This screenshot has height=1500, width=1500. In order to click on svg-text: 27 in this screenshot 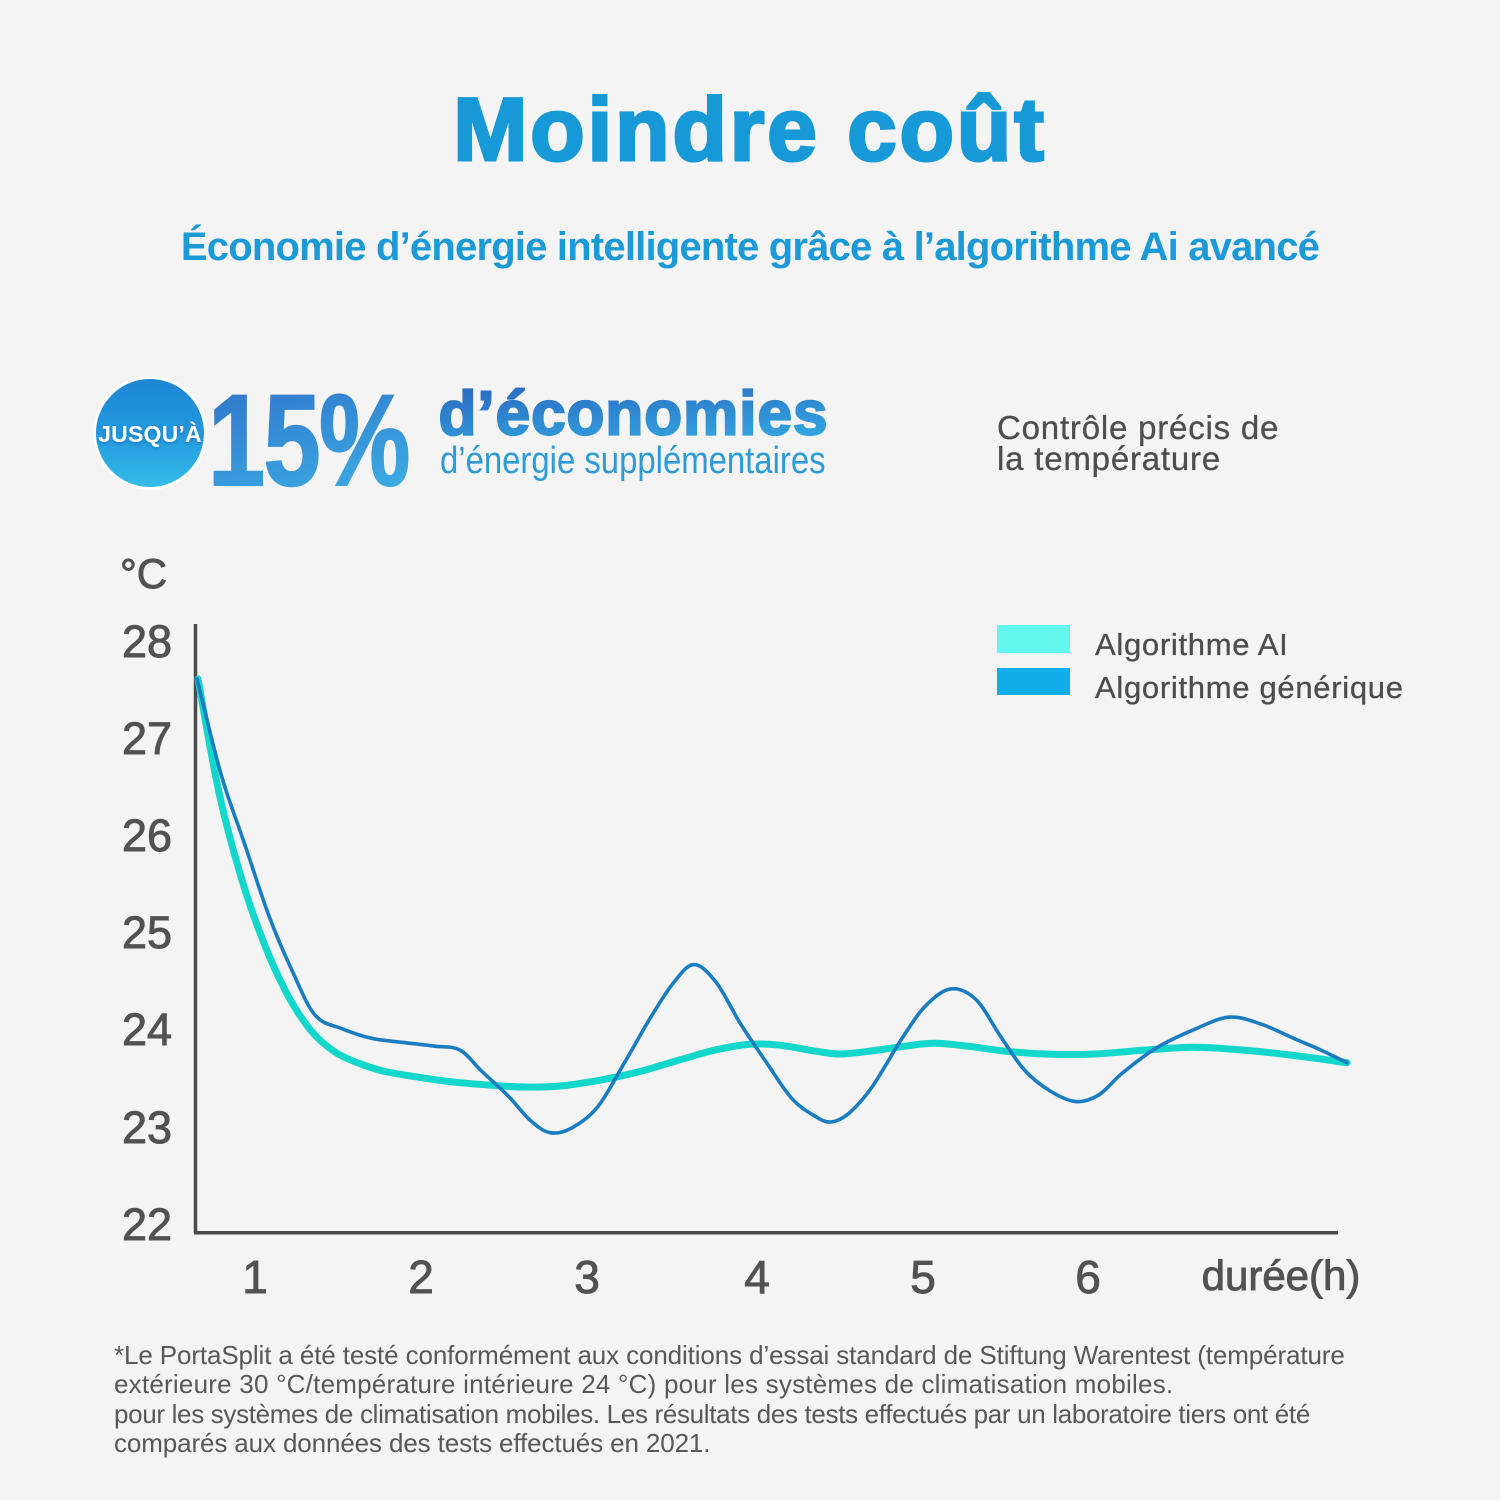, I will do `click(147, 738)`.